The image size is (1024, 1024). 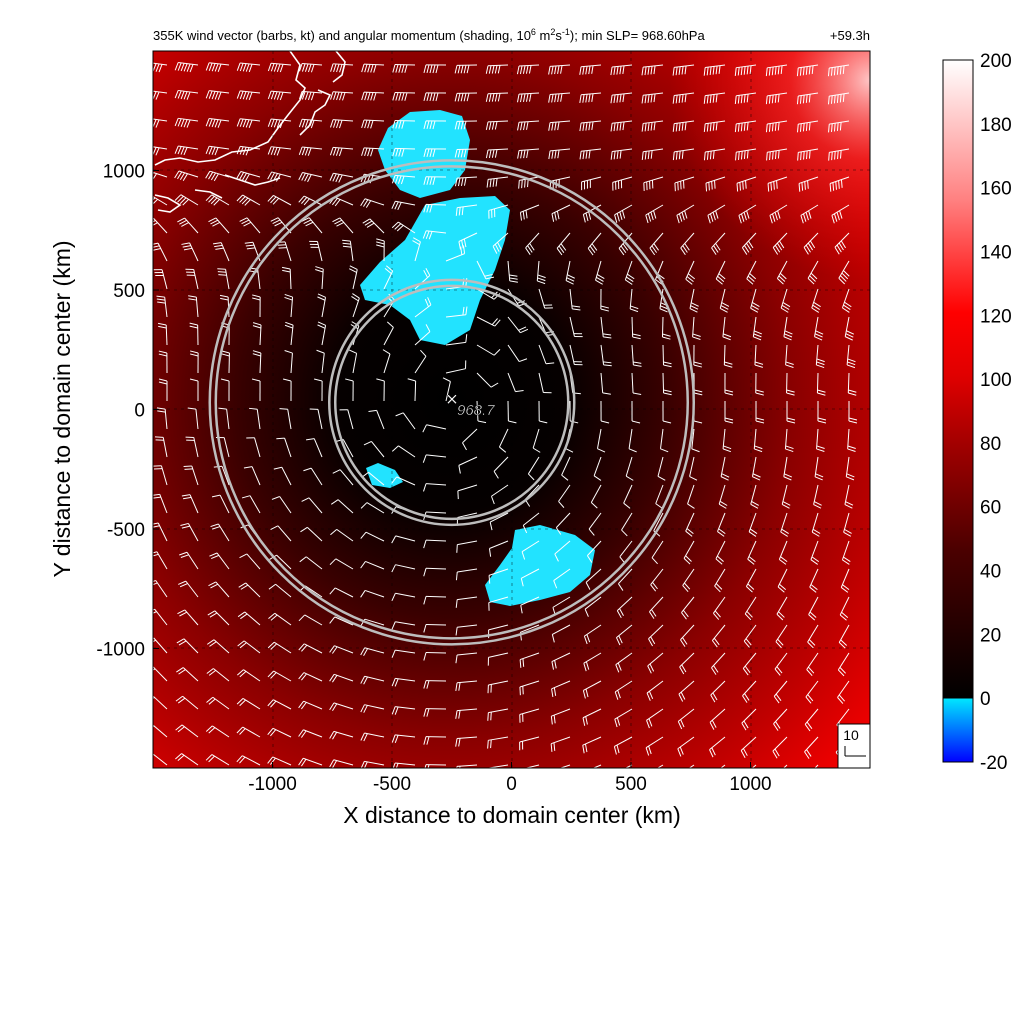 I want to click on colorbar-tick-label: 160, so click(x=996, y=189).